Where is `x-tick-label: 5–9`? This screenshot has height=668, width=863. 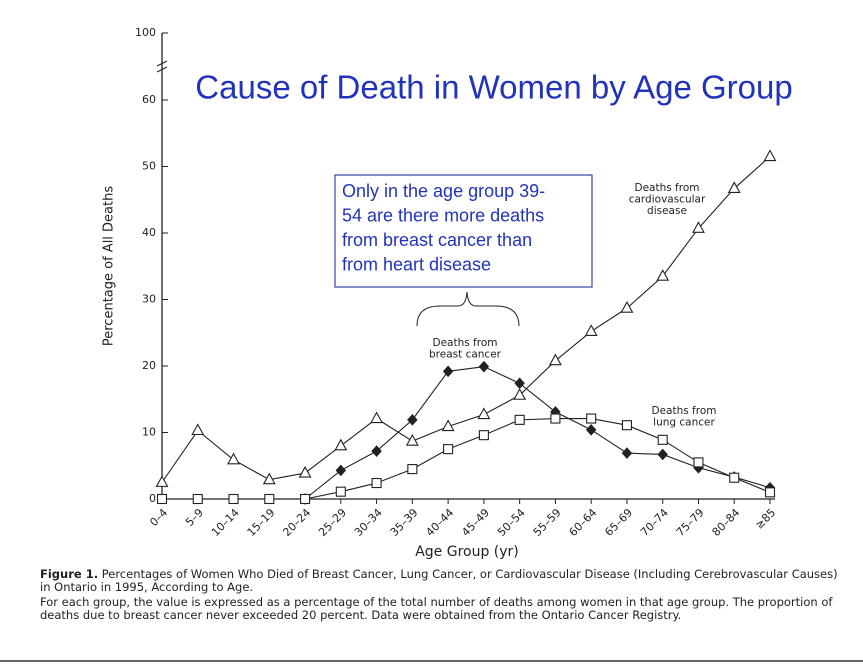
x-tick-label: 5–9 is located at coordinates (194, 517).